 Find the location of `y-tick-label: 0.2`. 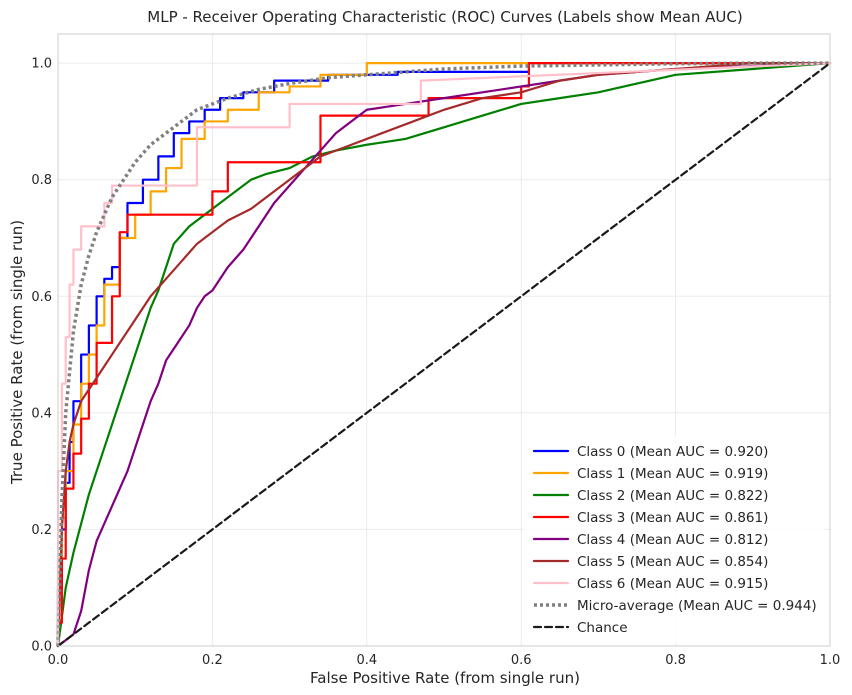

y-tick-label: 0.2 is located at coordinates (41, 530).